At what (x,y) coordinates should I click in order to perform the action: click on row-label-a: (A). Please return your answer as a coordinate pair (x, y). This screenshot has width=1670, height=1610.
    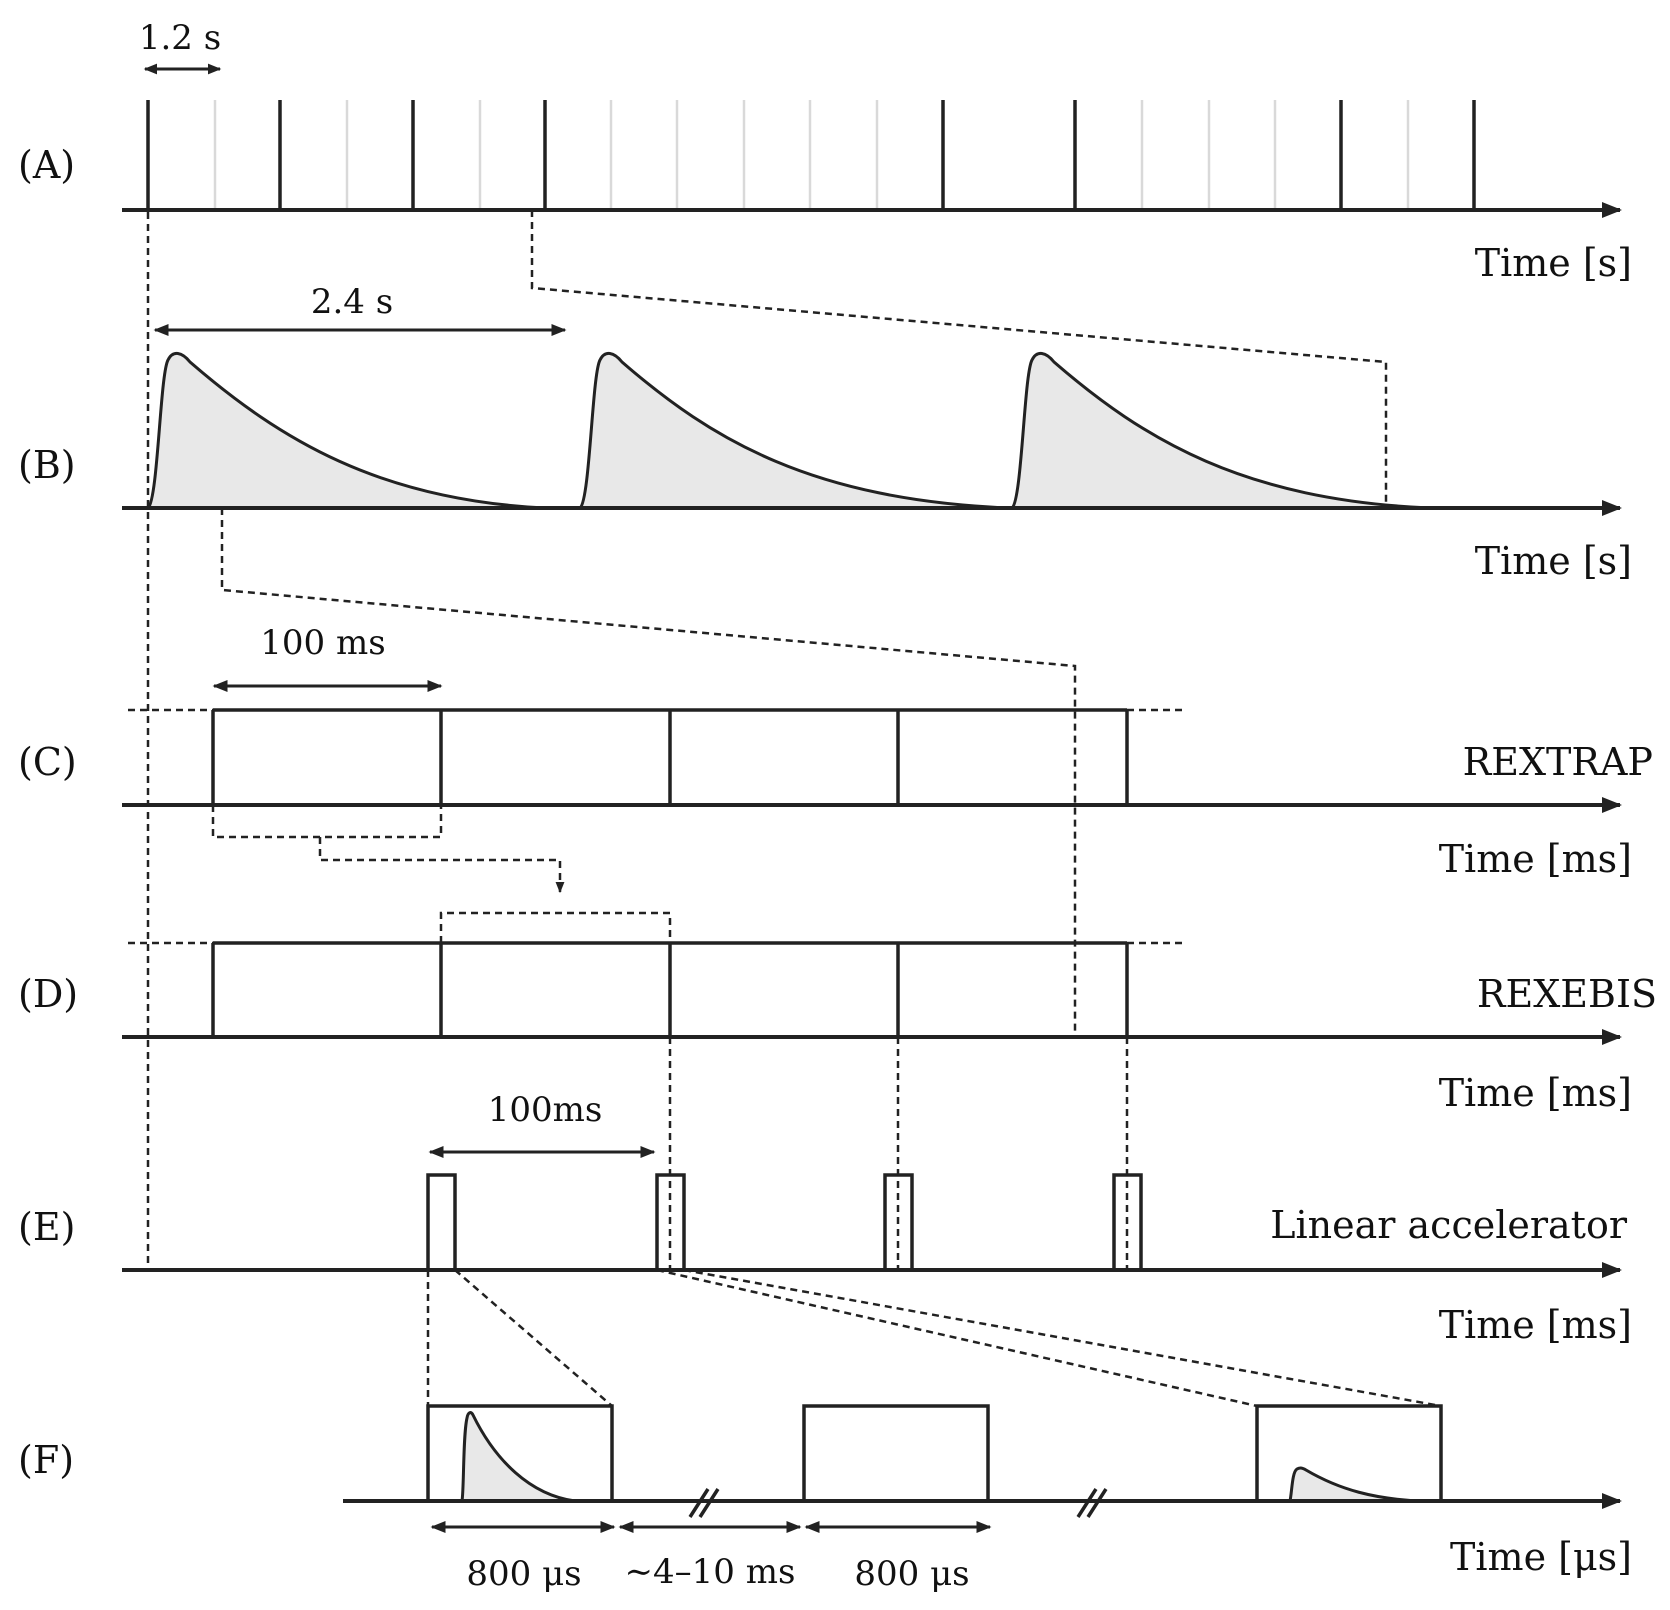
    Looking at the image, I should click on (46, 165).